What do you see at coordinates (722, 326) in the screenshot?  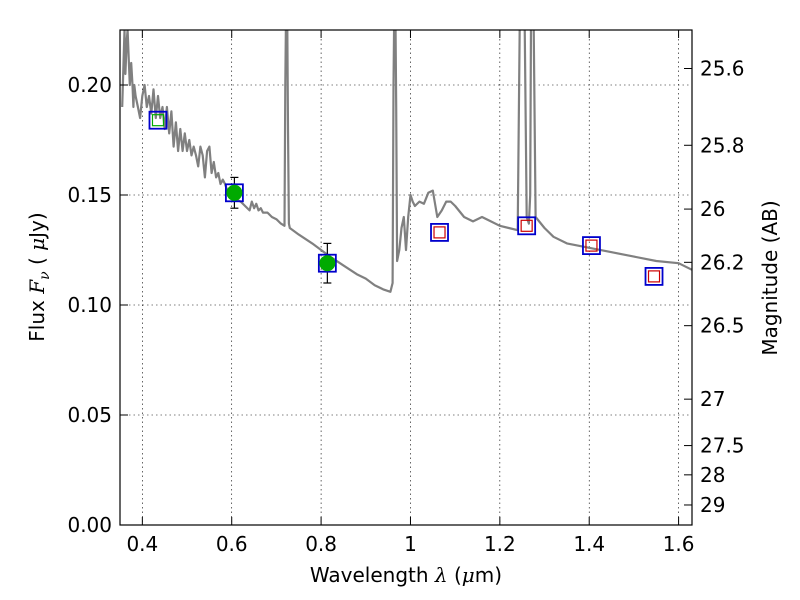 I see `y2-tick-label: 26.5` at bounding box center [722, 326].